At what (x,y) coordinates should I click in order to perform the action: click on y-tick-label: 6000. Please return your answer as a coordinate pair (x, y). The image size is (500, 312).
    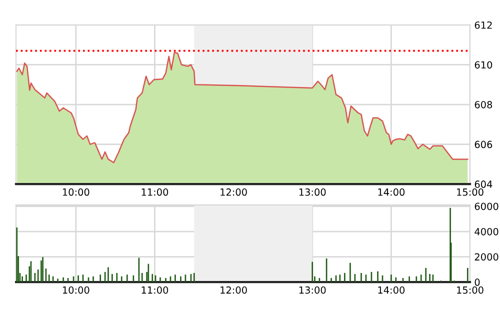
    Looking at the image, I should click on (486, 206).